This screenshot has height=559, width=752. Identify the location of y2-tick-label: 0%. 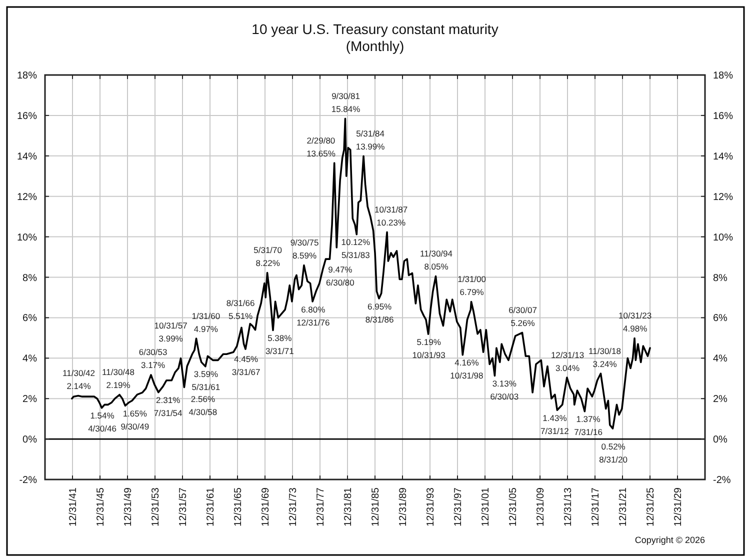
(720, 440).